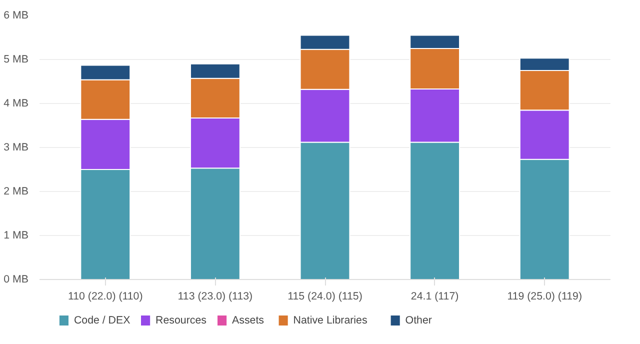  Describe the element at coordinates (418, 320) in the screenshot. I see `legend-label: Other` at that location.